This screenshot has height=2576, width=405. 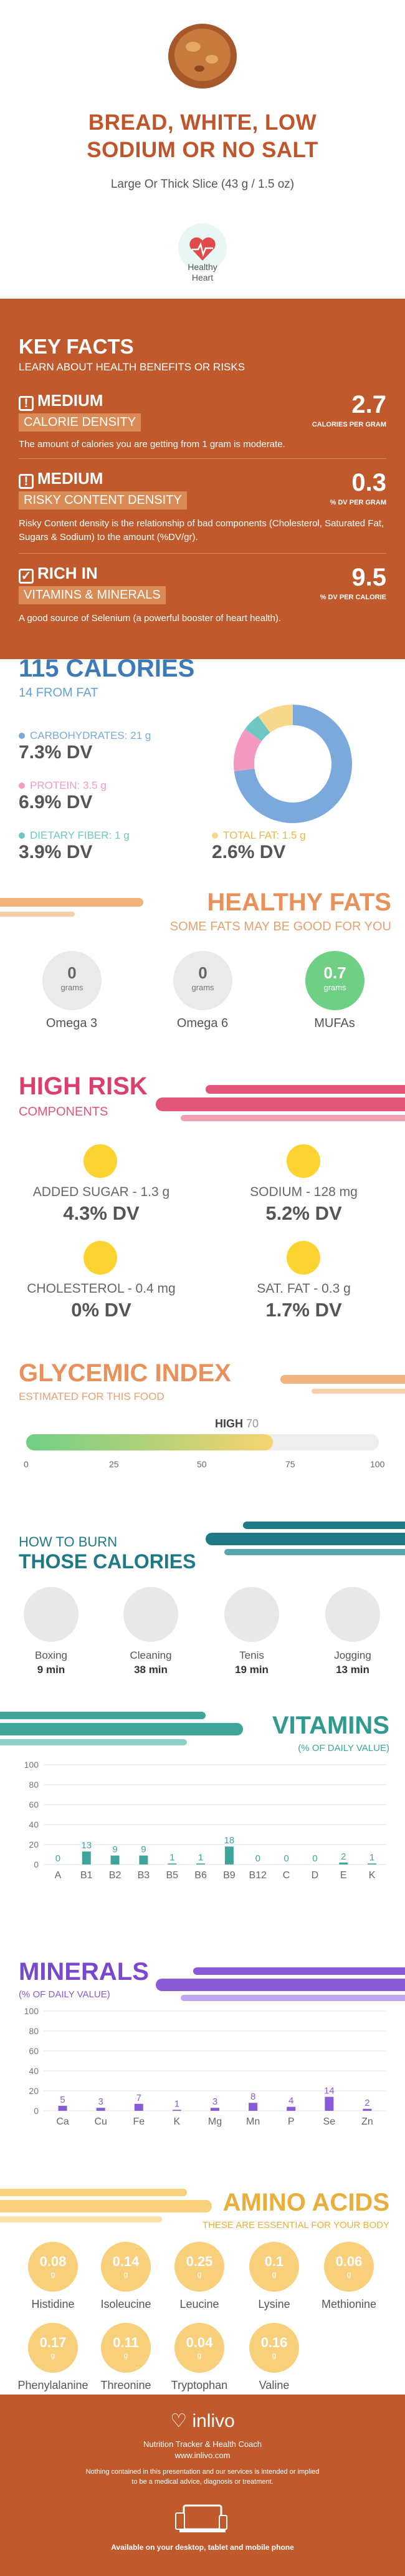 What do you see at coordinates (27, 576) in the screenshot?
I see `thumbs-up-icon: ✓` at bounding box center [27, 576].